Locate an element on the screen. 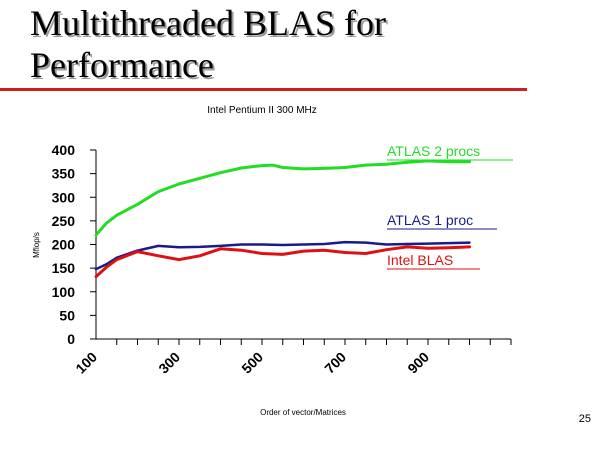  legend-label-atlas-1-proc: ATLAS 1 proc is located at coordinates (430, 220).